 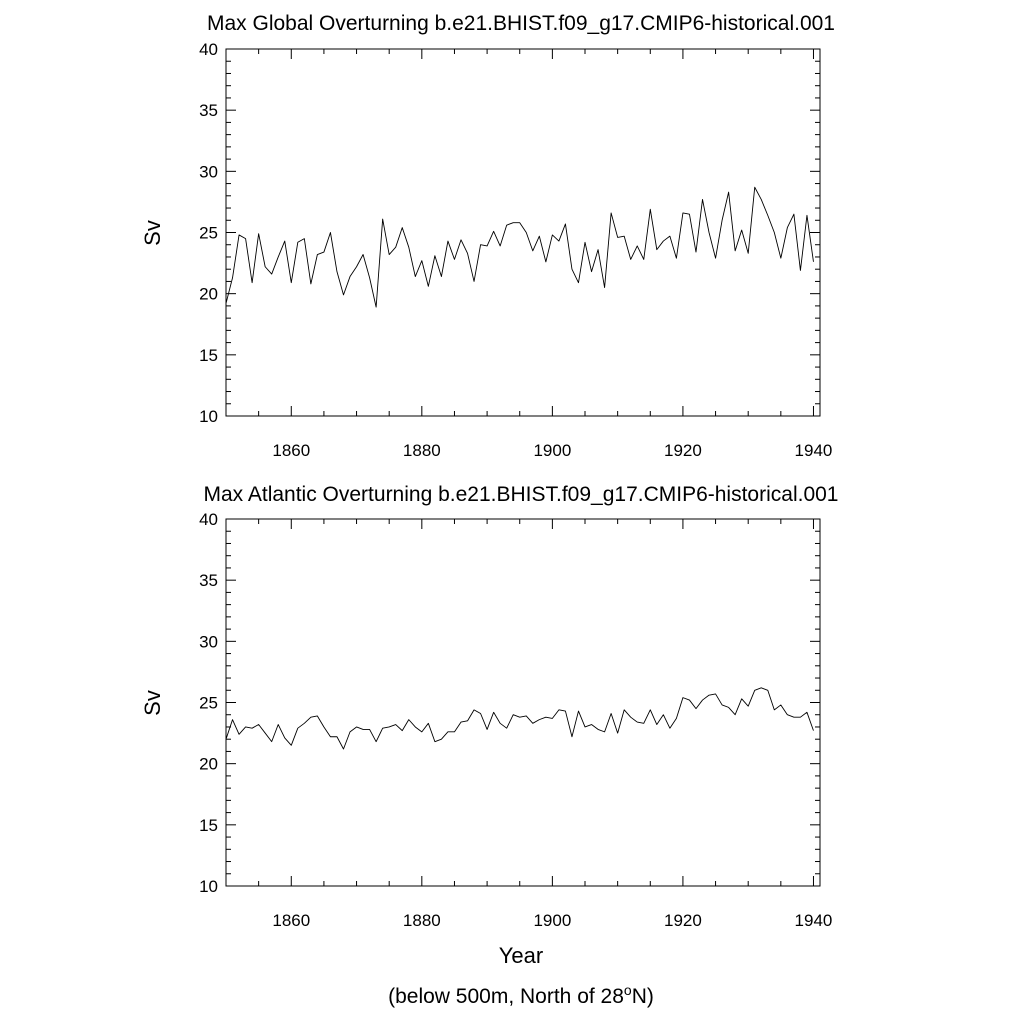 What do you see at coordinates (422, 920) in the screenshot?
I see `atlantic-x-tick-label: 1880` at bounding box center [422, 920].